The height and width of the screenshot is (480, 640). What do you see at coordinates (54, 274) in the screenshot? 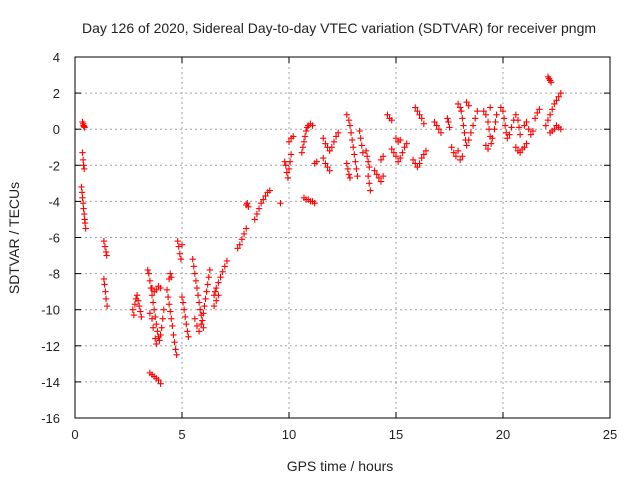
I see `y-tick-label: -8` at bounding box center [54, 274].